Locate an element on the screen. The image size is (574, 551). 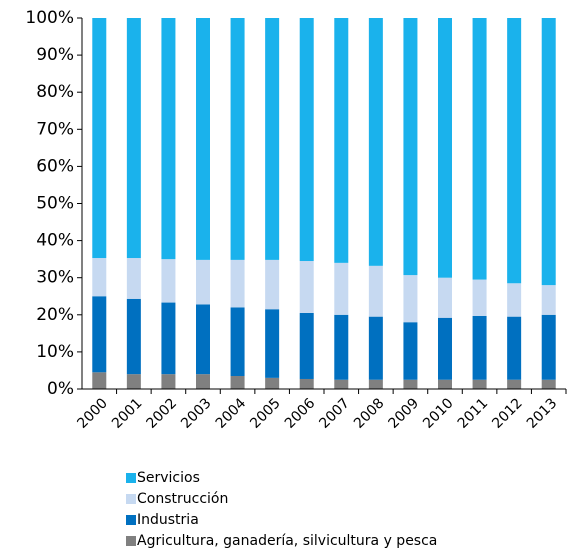
y-tick-label: 20% is located at coordinates (55, 315).